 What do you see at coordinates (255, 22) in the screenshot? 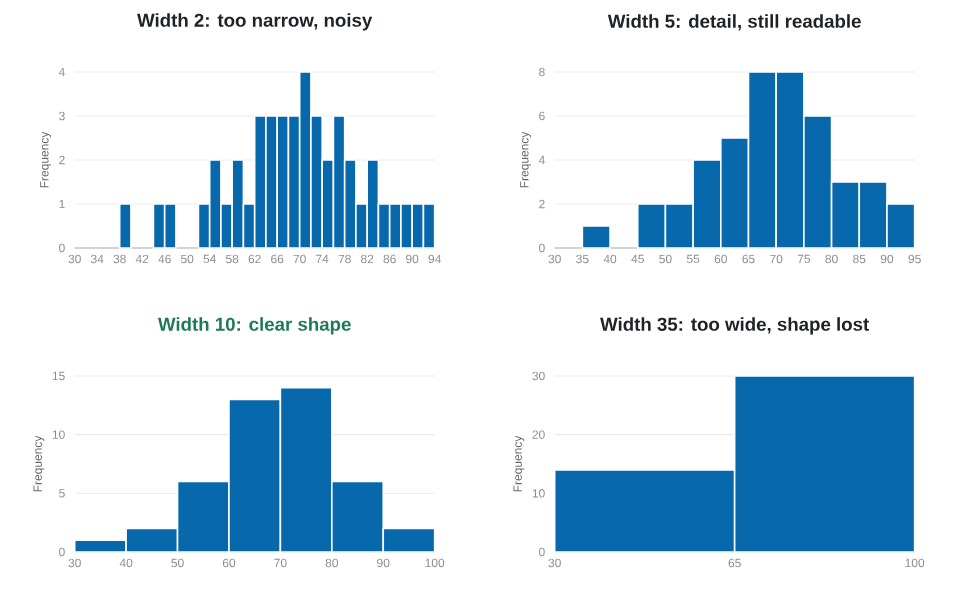
I see `chart-title: Width 2: too narrow, noisy` at bounding box center [255, 22].